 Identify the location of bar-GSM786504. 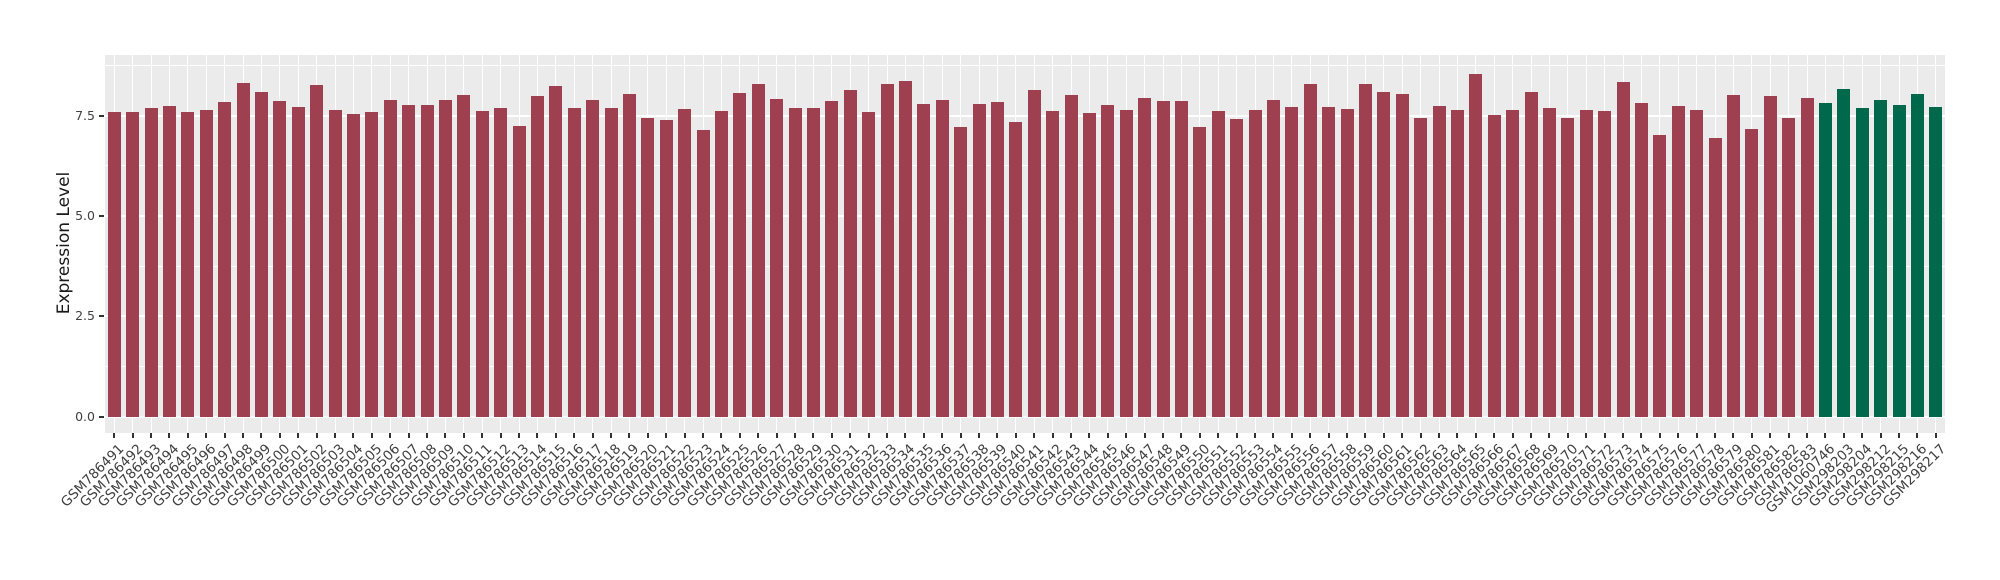
(353, 265).